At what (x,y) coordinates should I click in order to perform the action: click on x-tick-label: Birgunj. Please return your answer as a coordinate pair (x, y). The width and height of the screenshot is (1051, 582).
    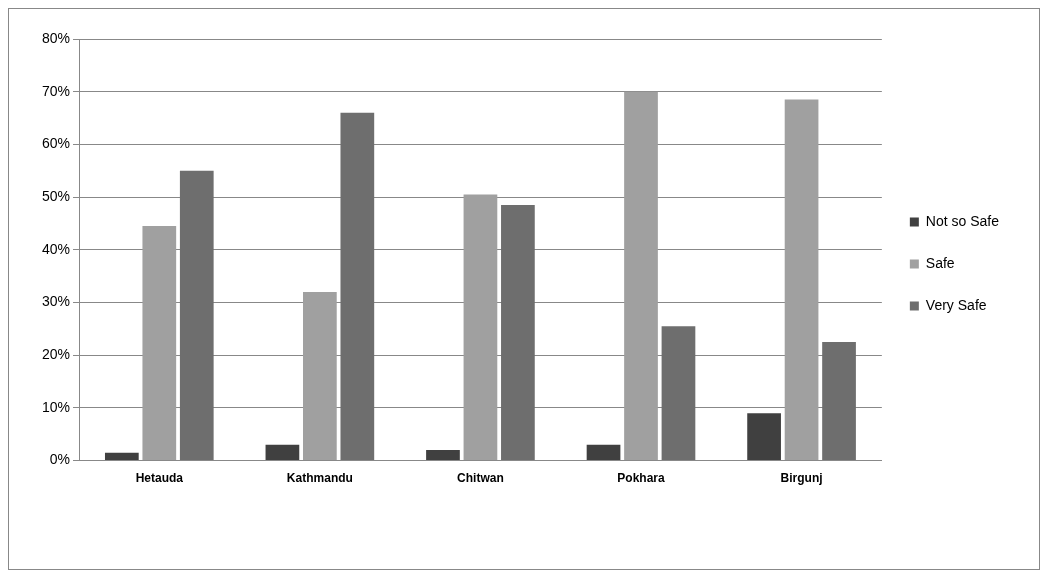
    Looking at the image, I should click on (801, 478).